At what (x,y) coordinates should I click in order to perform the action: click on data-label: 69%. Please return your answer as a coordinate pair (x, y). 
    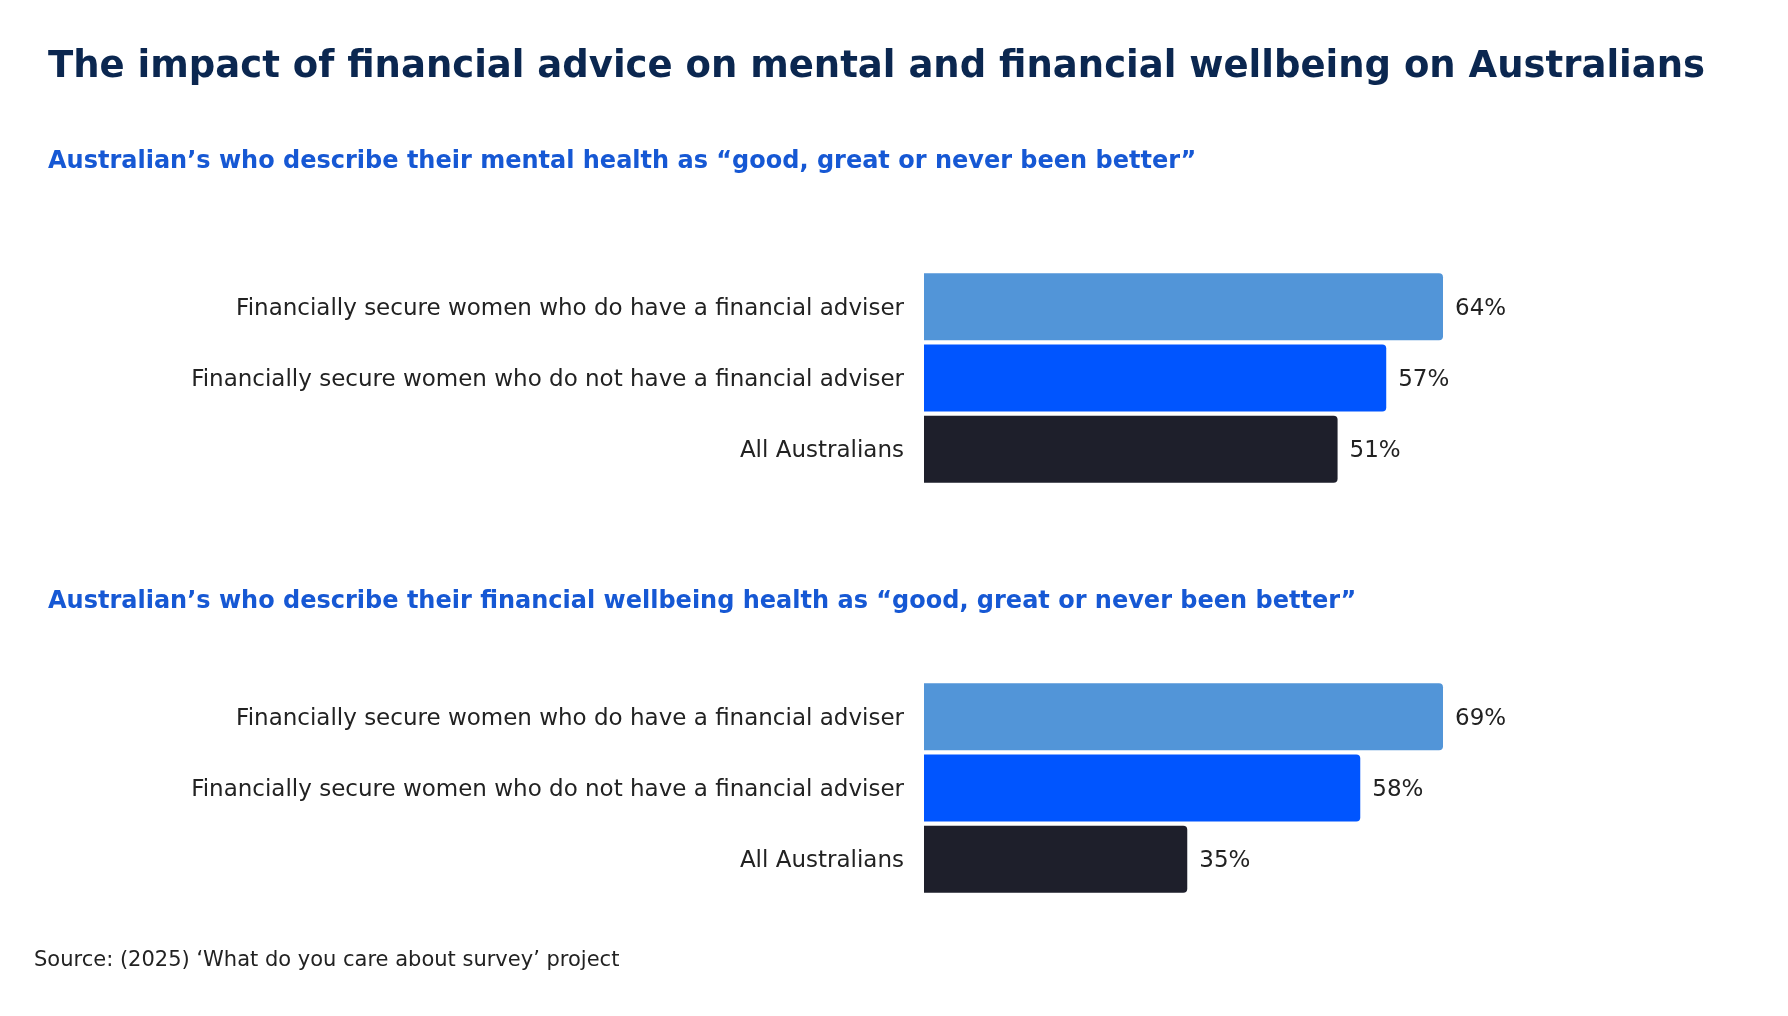
    Looking at the image, I should click on (1481, 716).